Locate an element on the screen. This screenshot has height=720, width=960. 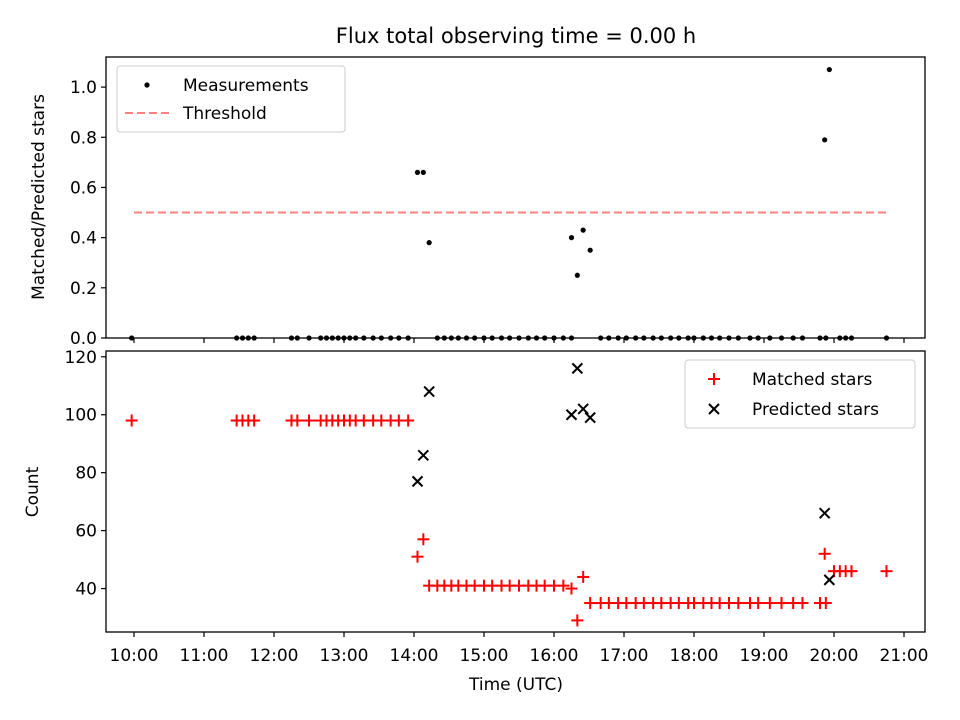
legend-measurements-marker is located at coordinates (147, 85).